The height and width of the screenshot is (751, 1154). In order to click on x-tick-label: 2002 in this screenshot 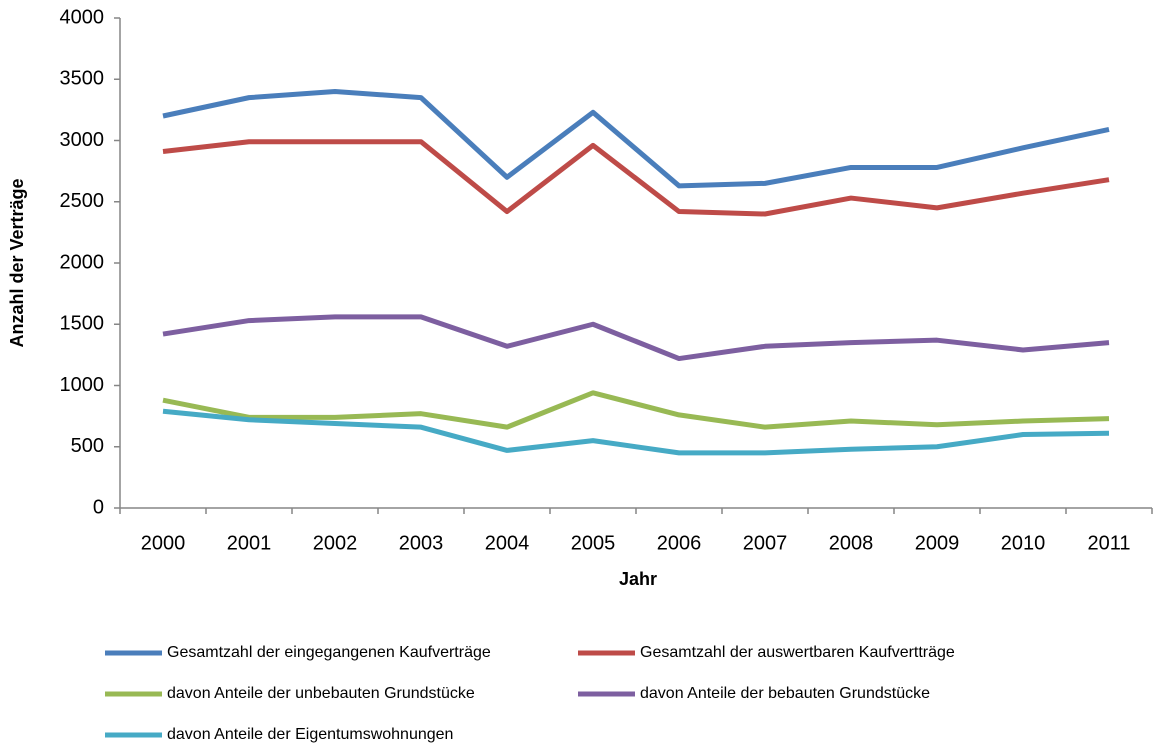, I will do `click(335, 543)`.